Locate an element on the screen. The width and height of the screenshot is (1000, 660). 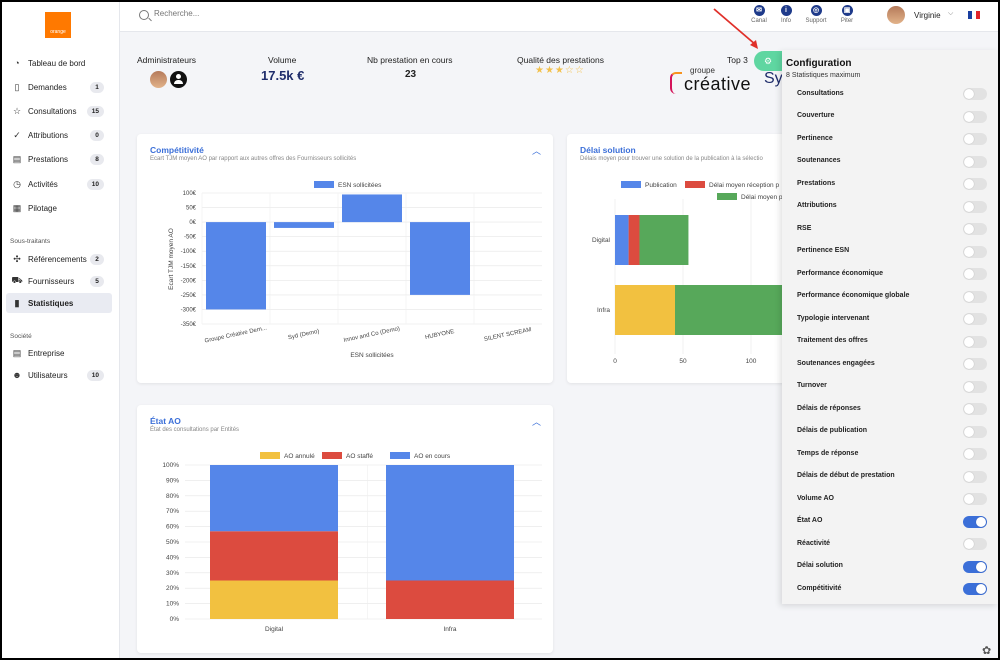
y-tick-label: Digital is located at coordinates (601, 240).